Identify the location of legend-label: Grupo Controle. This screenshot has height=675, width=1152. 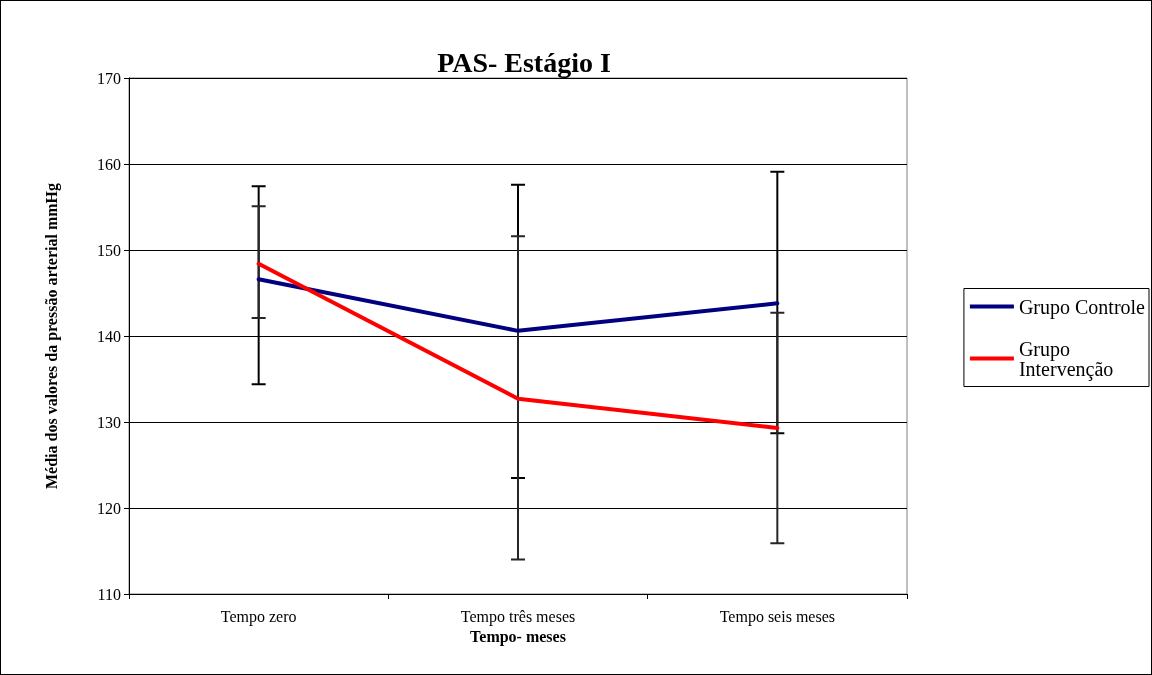
(1082, 307).